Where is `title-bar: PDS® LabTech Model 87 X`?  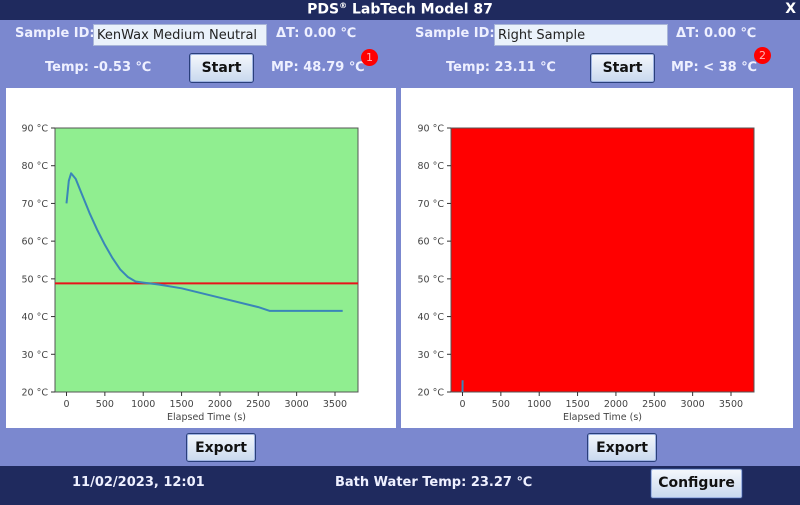
title-bar: PDS® LabTech Model 87 X is located at coordinates (400, 10).